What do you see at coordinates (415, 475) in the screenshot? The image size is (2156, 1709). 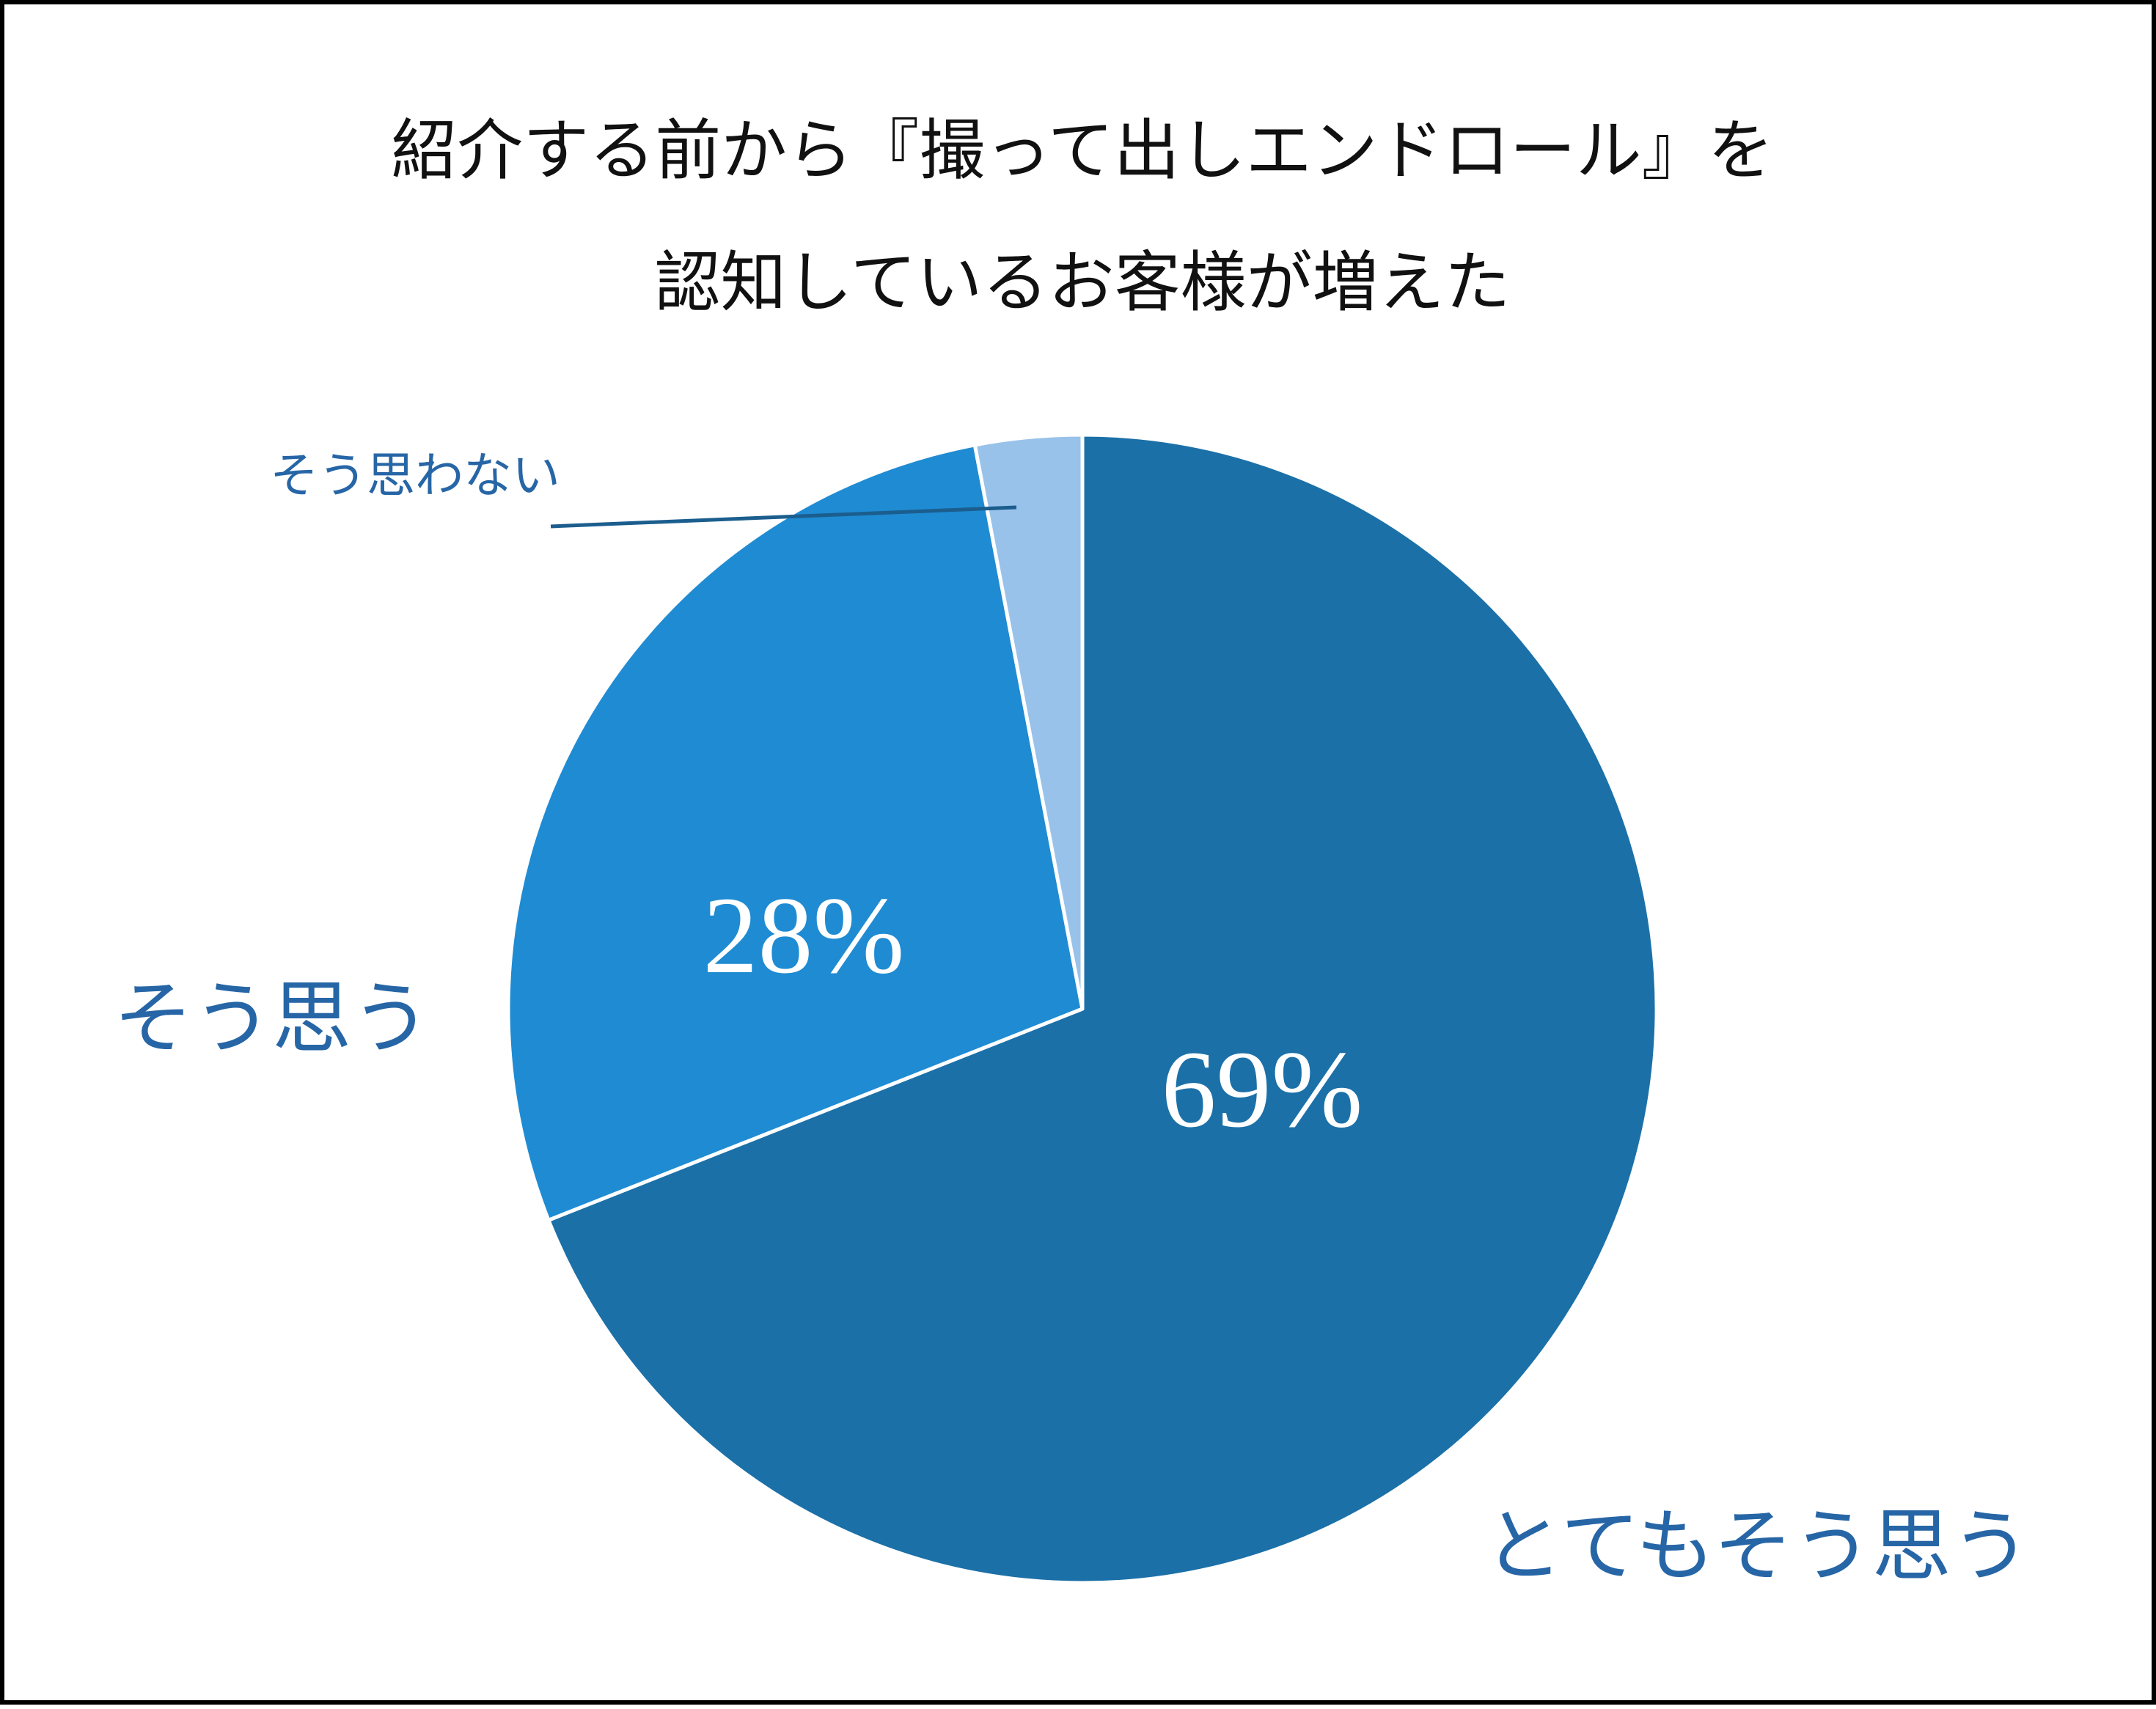 I see `category-label-disagree: そう思わない` at bounding box center [415, 475].